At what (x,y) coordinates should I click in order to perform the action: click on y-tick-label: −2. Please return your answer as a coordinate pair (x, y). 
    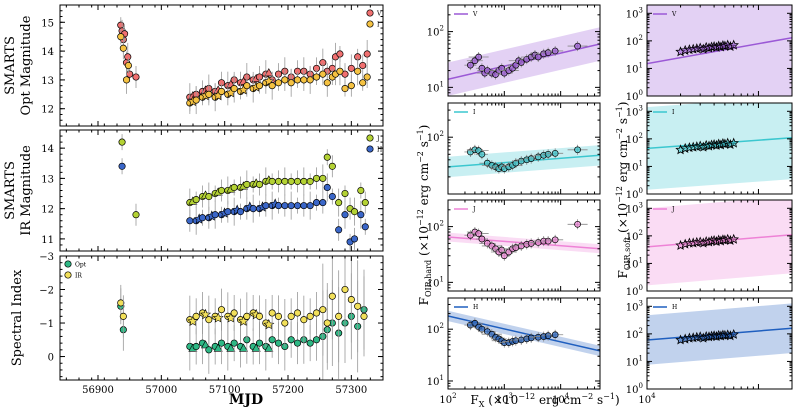
    Looking at the image, I should click on (46, 291).